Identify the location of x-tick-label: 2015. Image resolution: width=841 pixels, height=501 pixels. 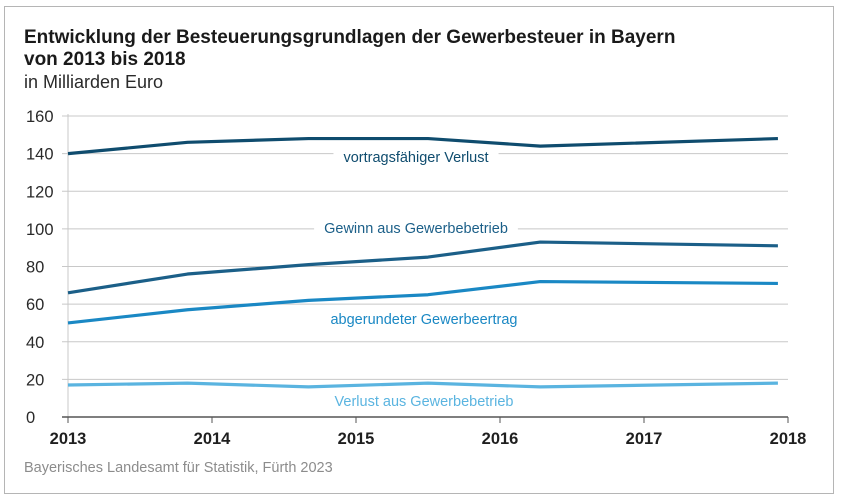
(356, 439).